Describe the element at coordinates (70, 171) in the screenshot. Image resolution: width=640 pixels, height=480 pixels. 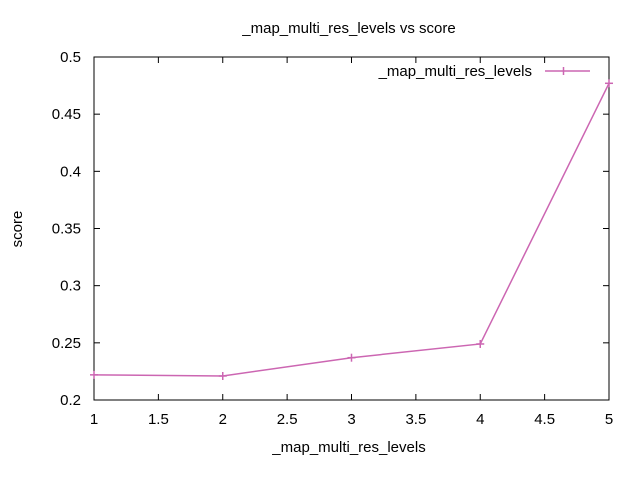
I see `y-tick-label: 0.4` at that location.